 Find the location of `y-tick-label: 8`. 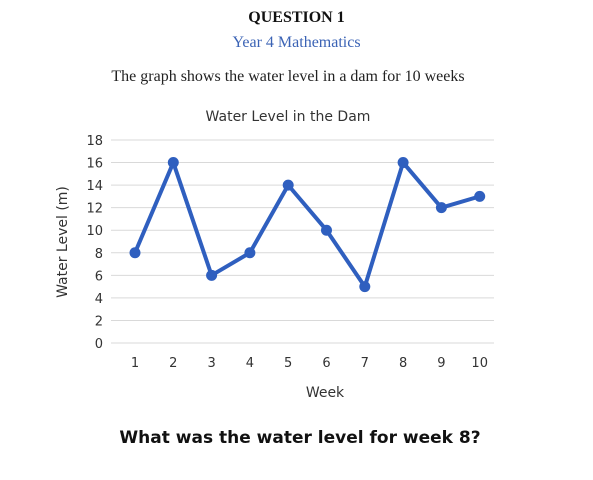

y-tick-label: 8 is located at coordinates (99, 254).